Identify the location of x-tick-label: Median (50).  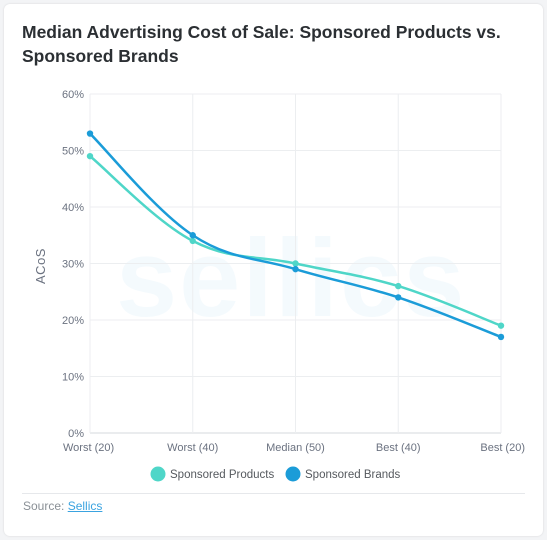
(295, 448).